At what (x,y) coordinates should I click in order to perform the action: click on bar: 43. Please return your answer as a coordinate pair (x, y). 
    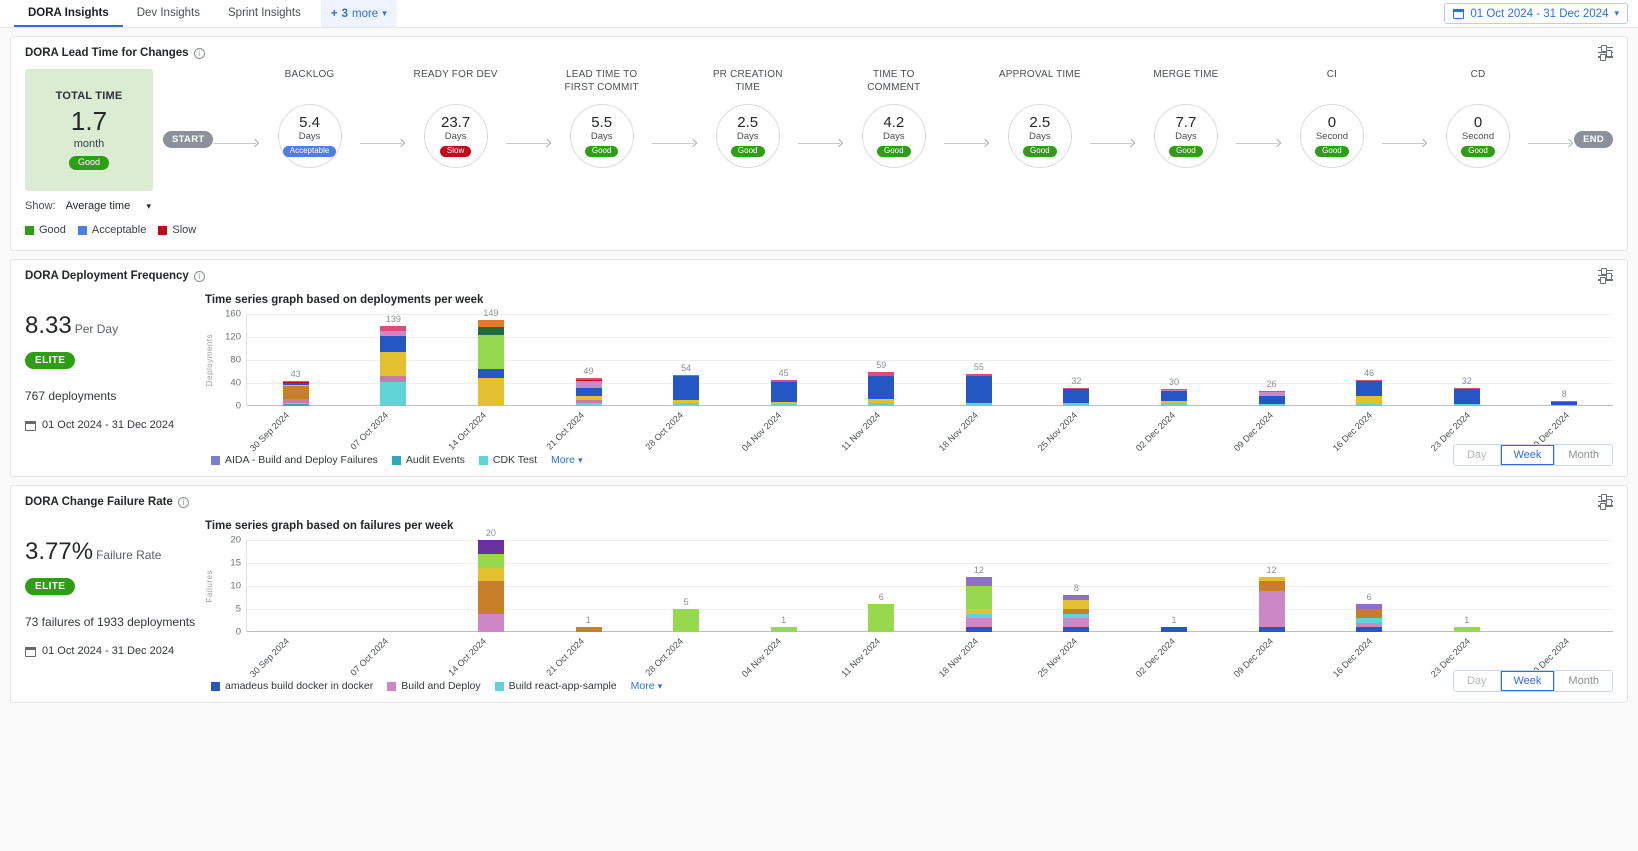
    Looking at the image, I should click on (295, 387).